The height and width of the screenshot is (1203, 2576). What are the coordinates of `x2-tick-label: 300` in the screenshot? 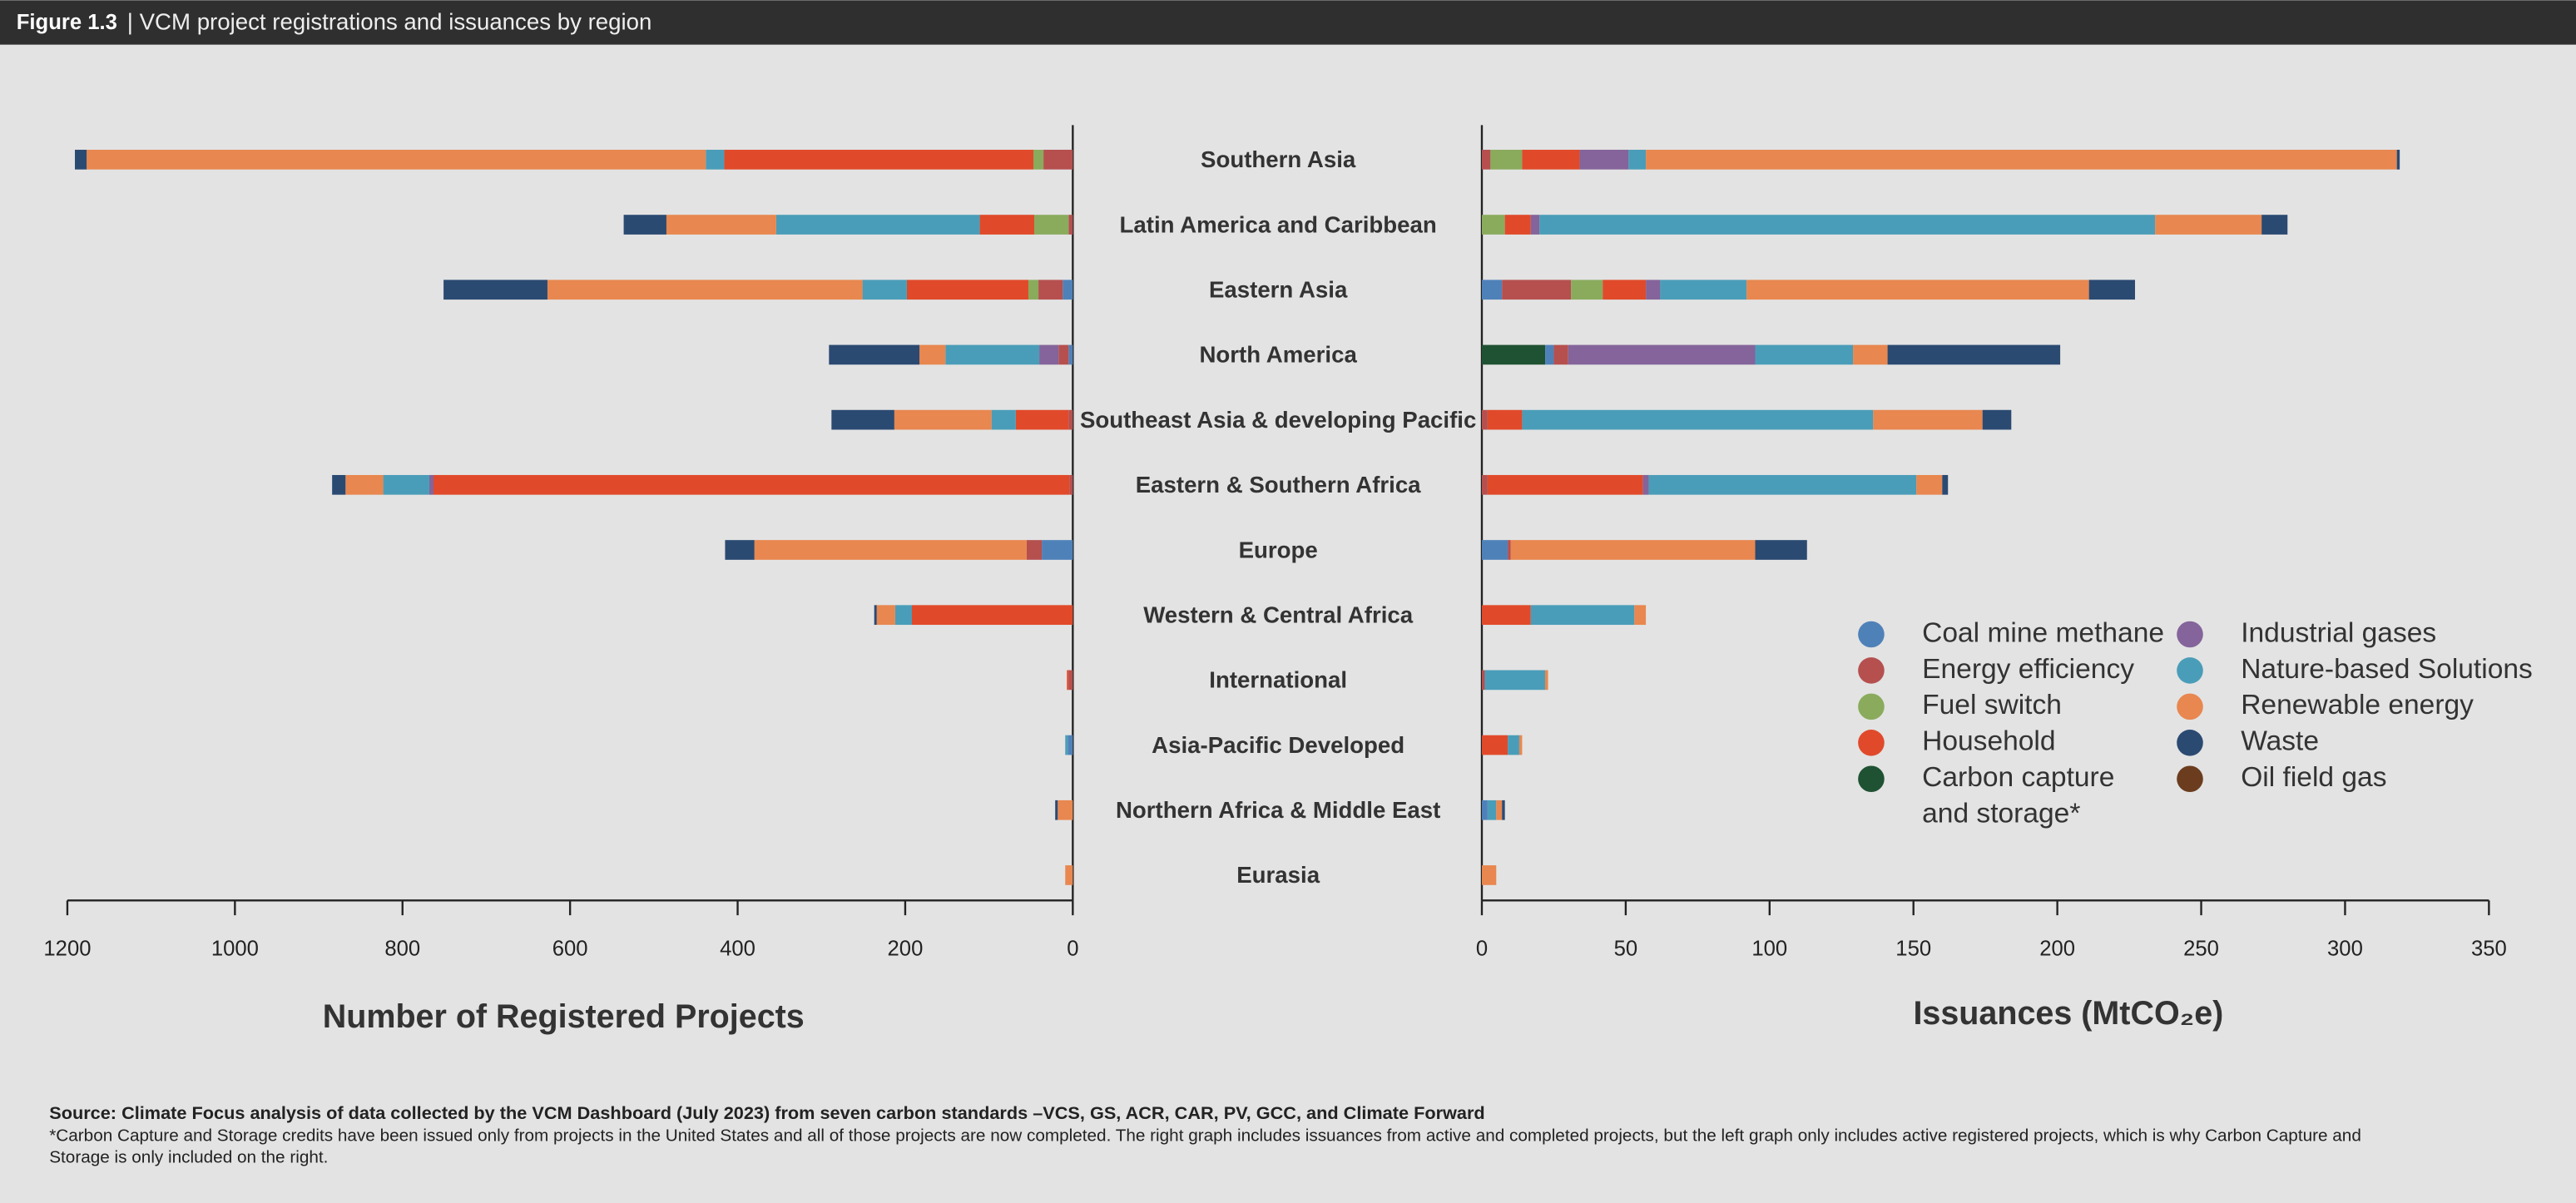 It's located at (2345, 948).